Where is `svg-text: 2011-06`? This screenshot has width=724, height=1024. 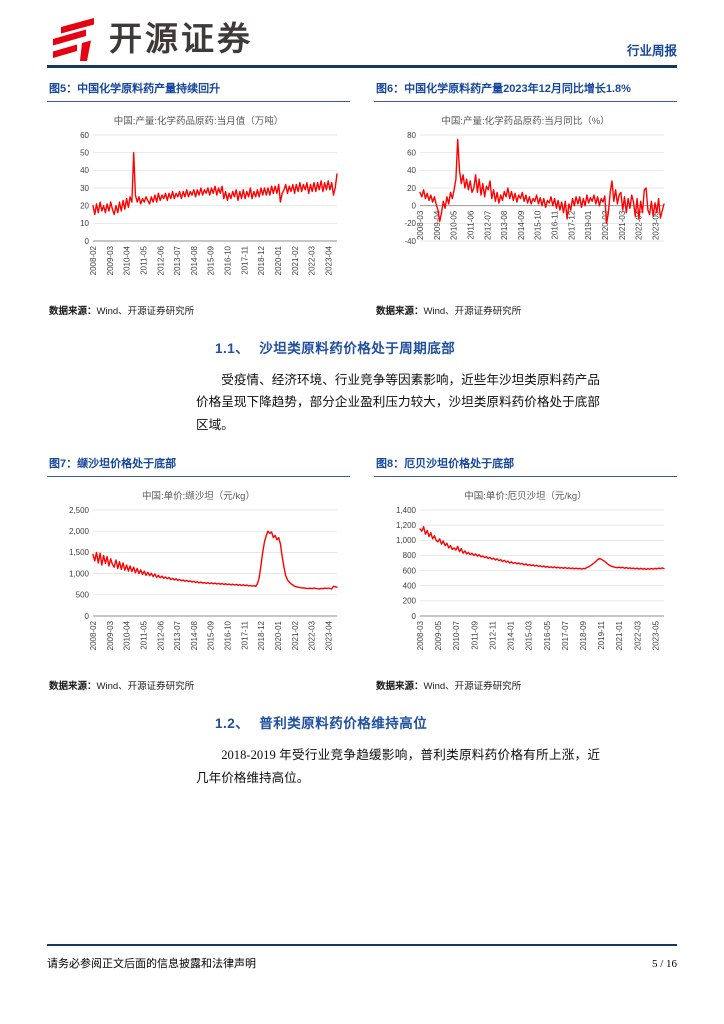
svg-text: 2011-06 is located at coordinates (470, 224).